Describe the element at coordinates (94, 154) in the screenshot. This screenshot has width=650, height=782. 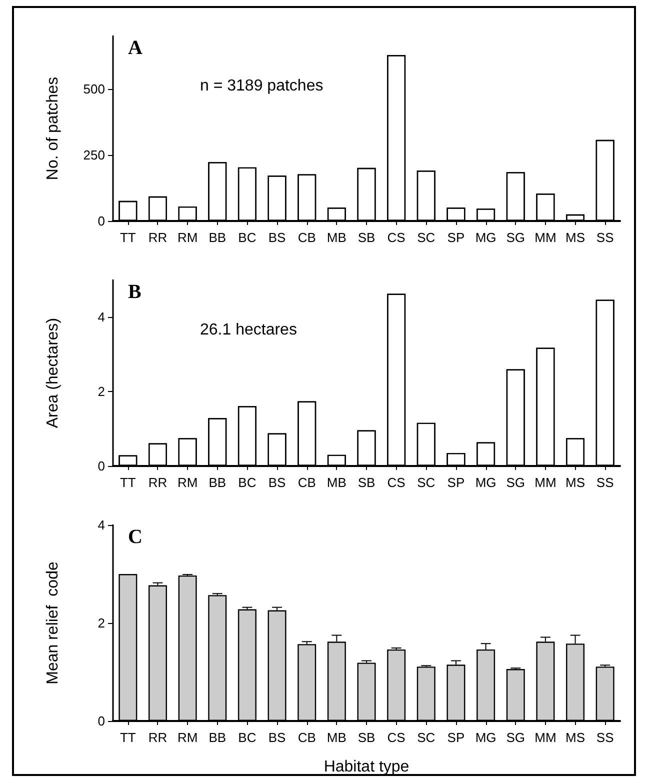
I see `y-tick-label: 250` at that location.